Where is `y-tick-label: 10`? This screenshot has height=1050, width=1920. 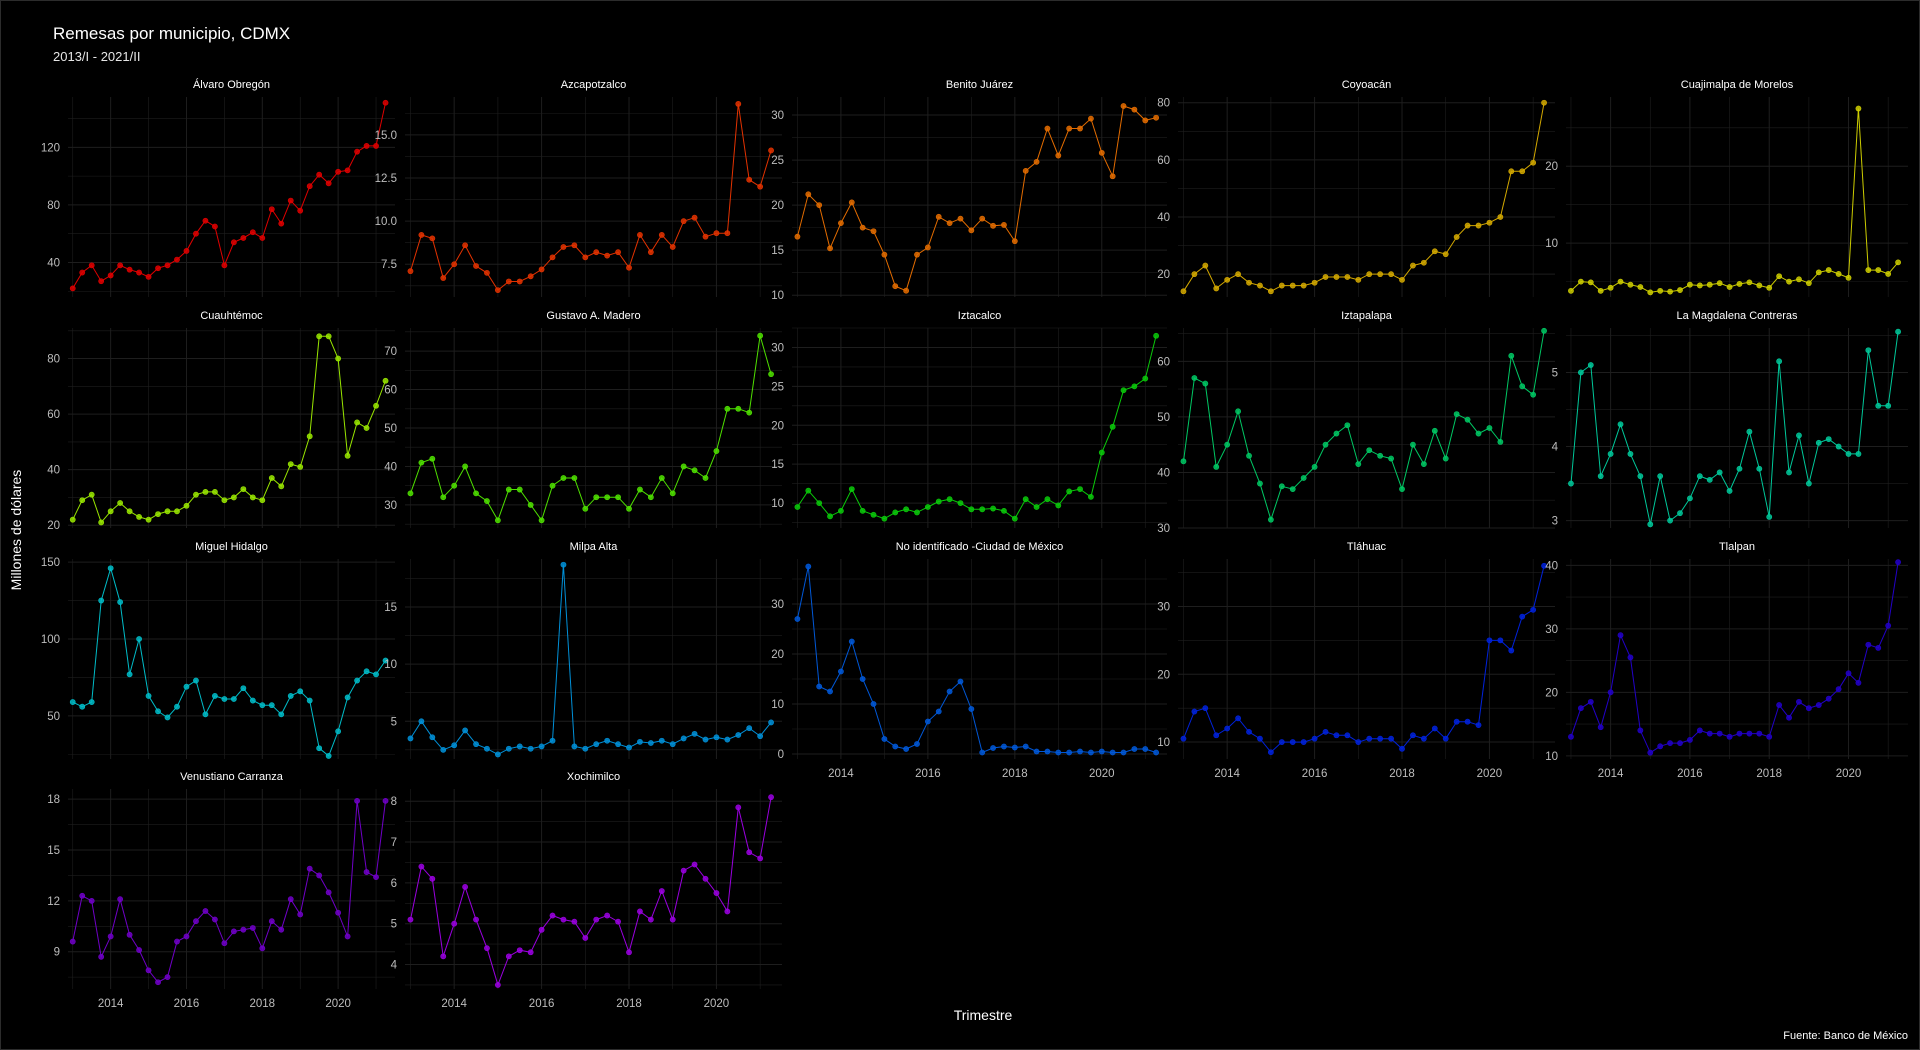 y-tick-label: 10 is located at coordinates (777, 296).